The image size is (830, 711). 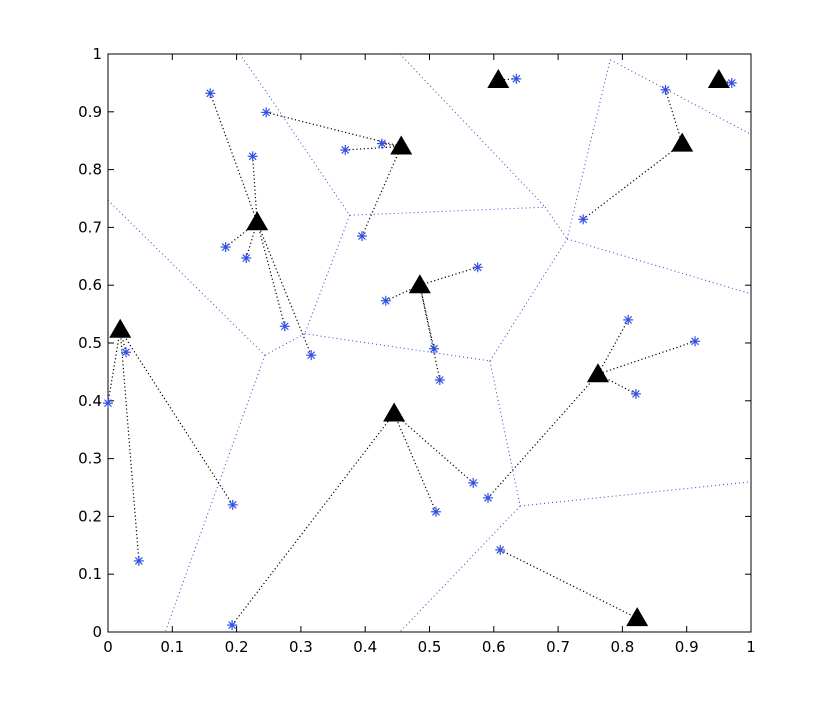 I want to click on y-tick-label: 0.6, so click(x=90, y=285).